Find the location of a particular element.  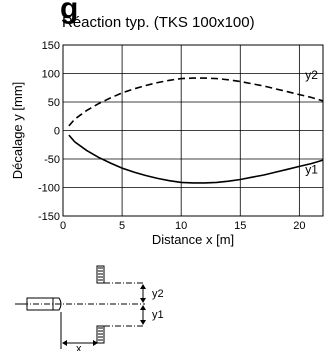

sensor-body is located at coordinates (40, 304).